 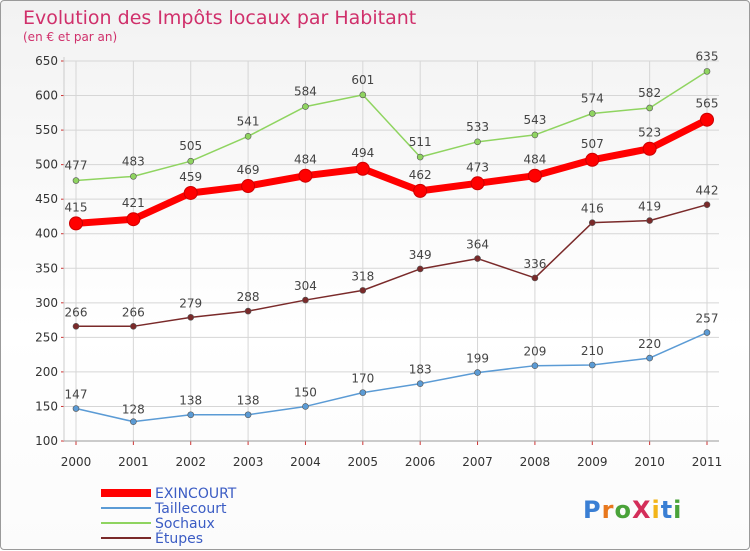 I want to click on point-Sochaux-2002, so click(x=191, y=161).